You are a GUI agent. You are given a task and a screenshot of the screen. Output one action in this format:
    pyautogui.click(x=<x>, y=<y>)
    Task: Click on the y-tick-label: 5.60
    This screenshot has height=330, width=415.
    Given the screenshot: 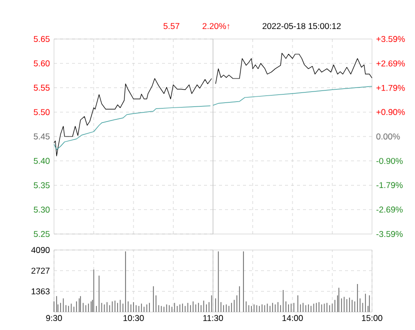 What is the action you would take?
    pyautogui.click(x=42, y=63)
    